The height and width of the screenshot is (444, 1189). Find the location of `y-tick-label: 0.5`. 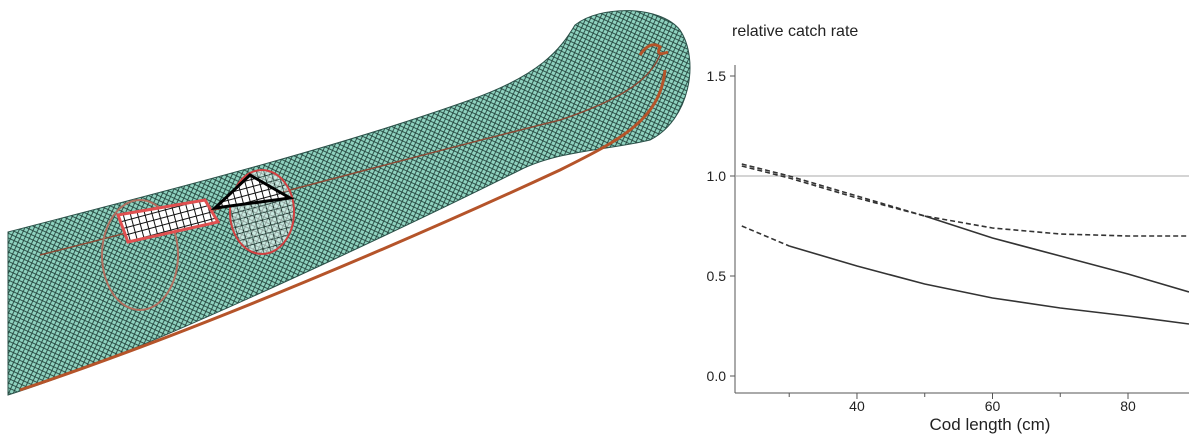

y-tick-label: 0.5 is located at coordinates (717, 276).